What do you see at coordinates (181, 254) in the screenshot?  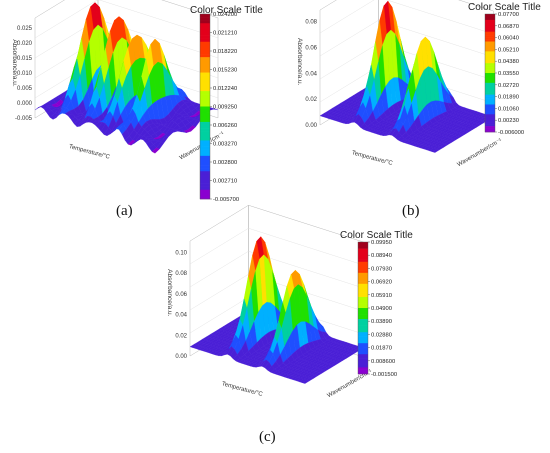 I see `z-tick-label: 0.10` at bounding box center [181, 254].